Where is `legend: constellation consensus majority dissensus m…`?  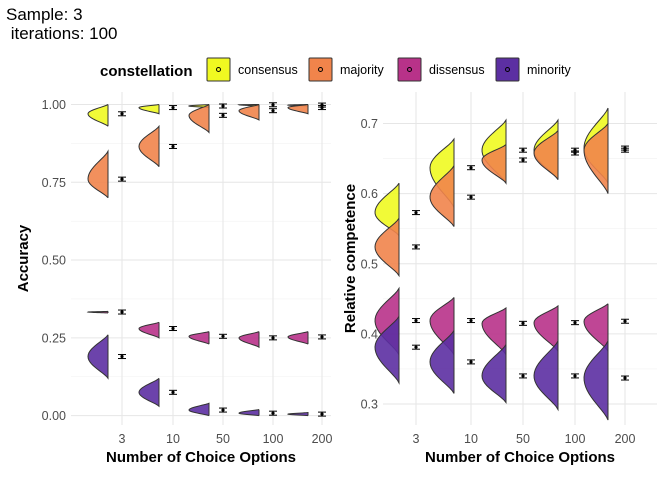 legend: constellation consensus majority dissensus m… is located at coordinates (336, 69).